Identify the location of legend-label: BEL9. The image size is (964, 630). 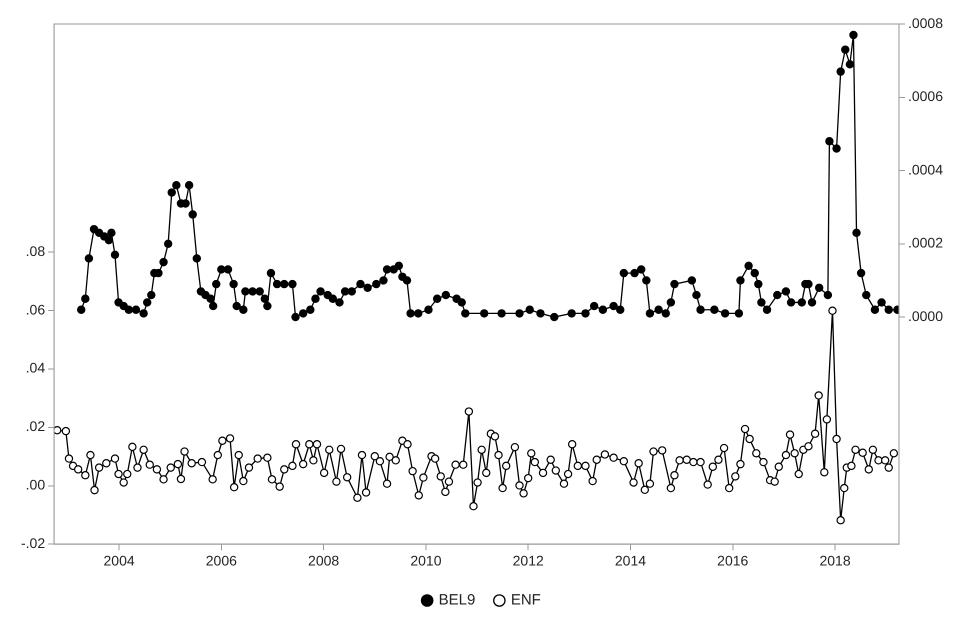
(457, 600).